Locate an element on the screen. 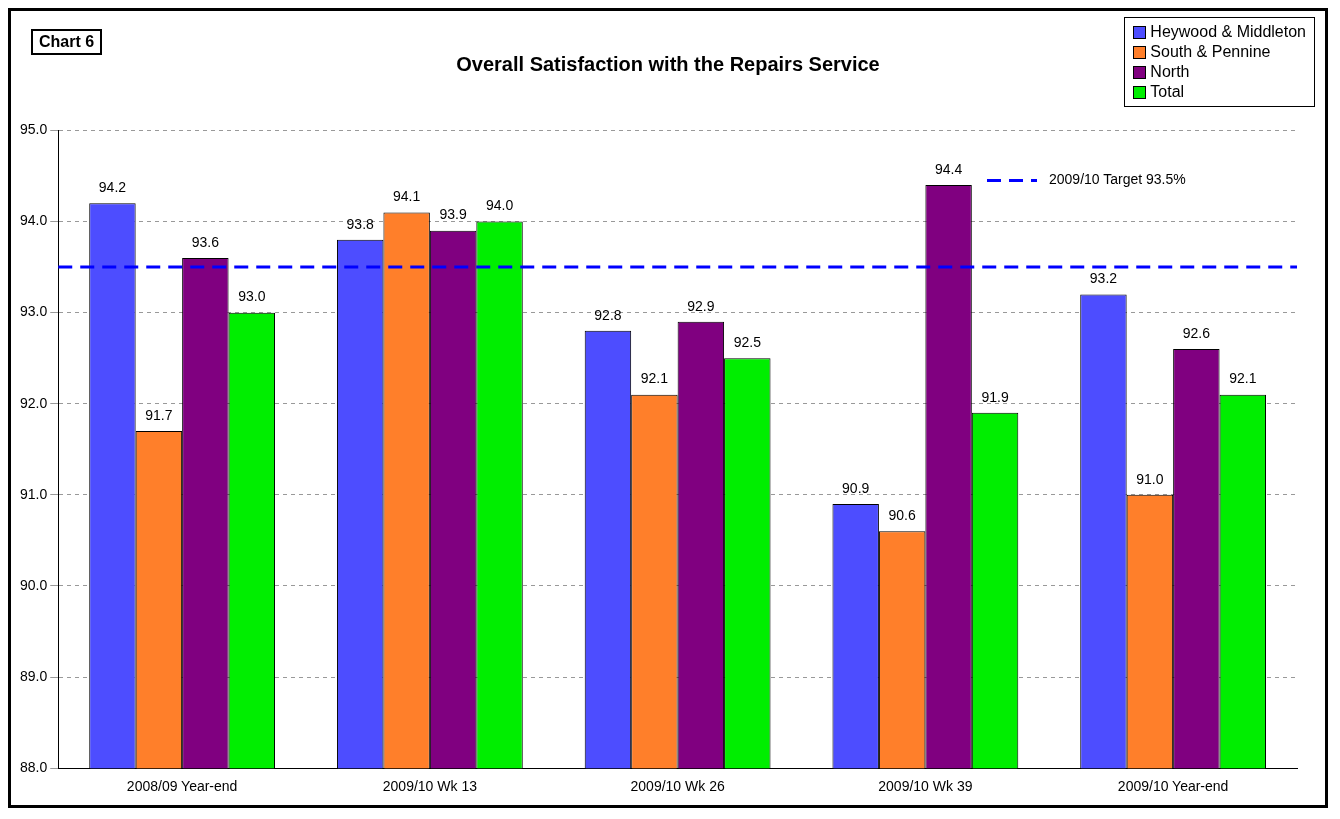 The height and width of the screenshot is (819, 1340). legend-label: 2009/10 Target 93.5% is located at coordinates (1117, 179).